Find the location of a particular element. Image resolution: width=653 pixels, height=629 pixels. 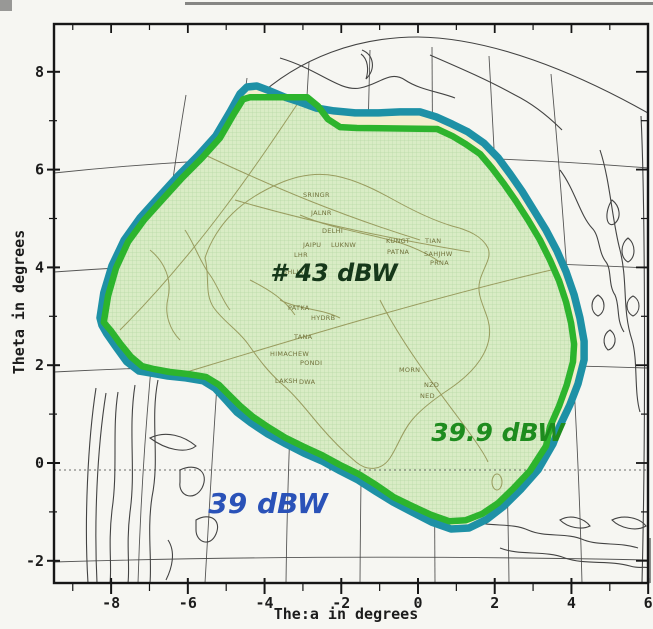

city-label: LAKSH is located at coordinates (286, 381).